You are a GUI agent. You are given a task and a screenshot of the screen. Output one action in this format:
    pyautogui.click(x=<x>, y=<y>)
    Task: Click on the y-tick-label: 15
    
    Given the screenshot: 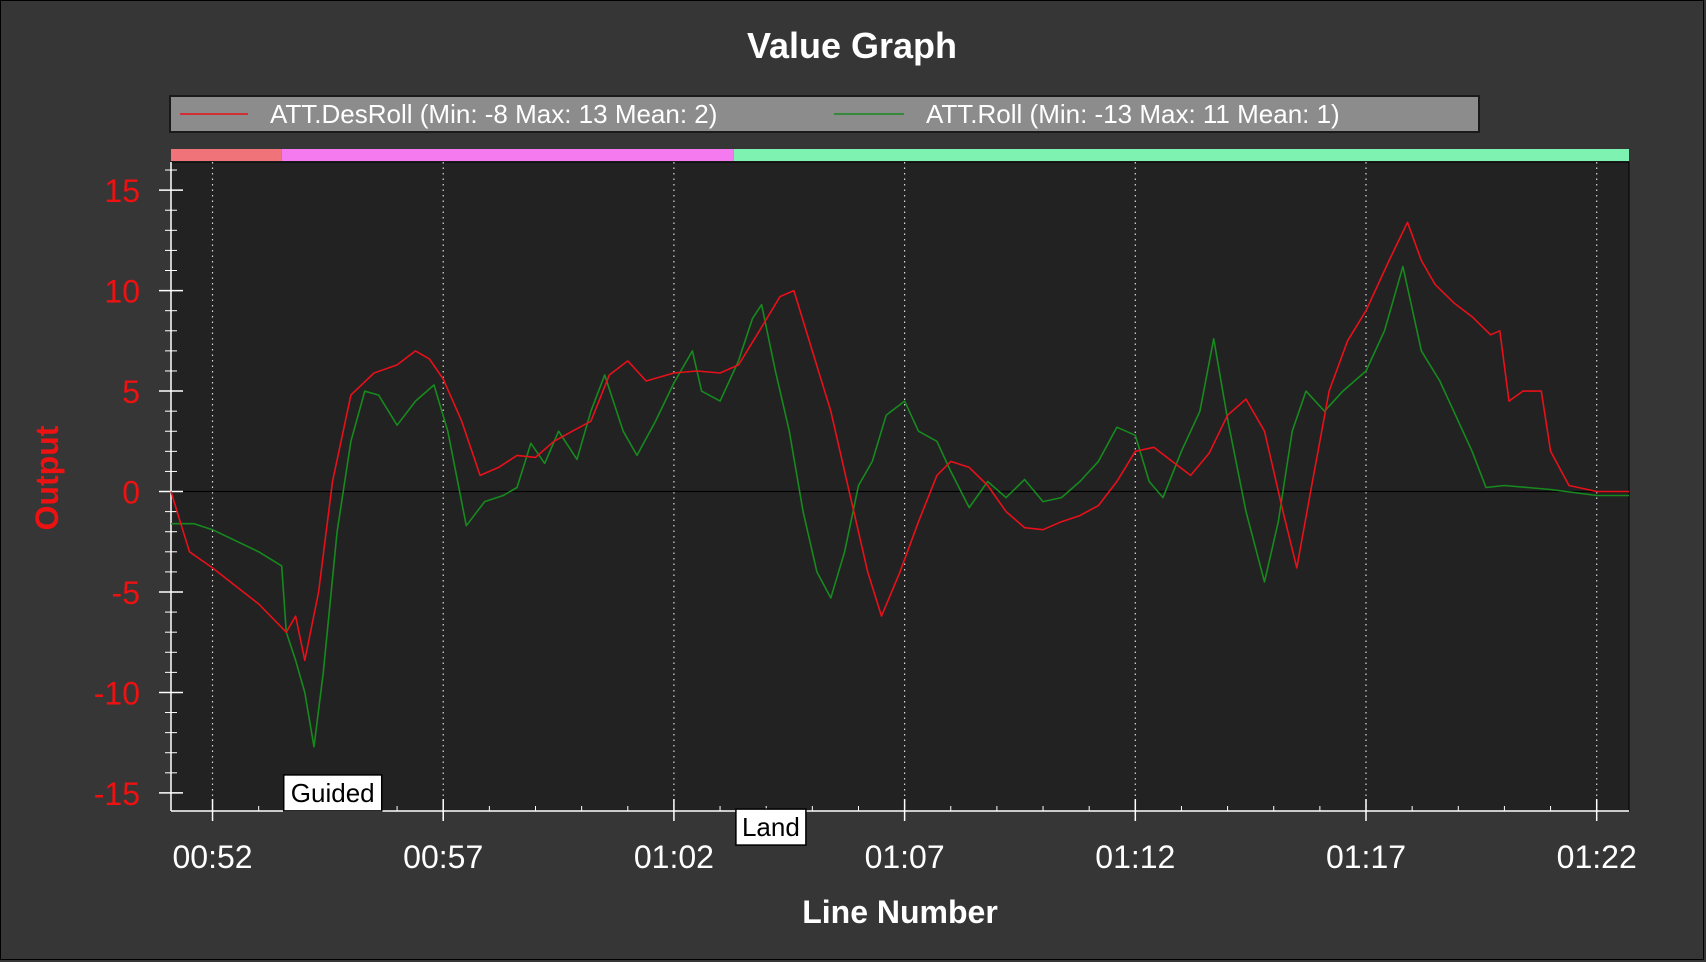 What is the action you would take?
    pyautogui.click(x=122, y=191)
    